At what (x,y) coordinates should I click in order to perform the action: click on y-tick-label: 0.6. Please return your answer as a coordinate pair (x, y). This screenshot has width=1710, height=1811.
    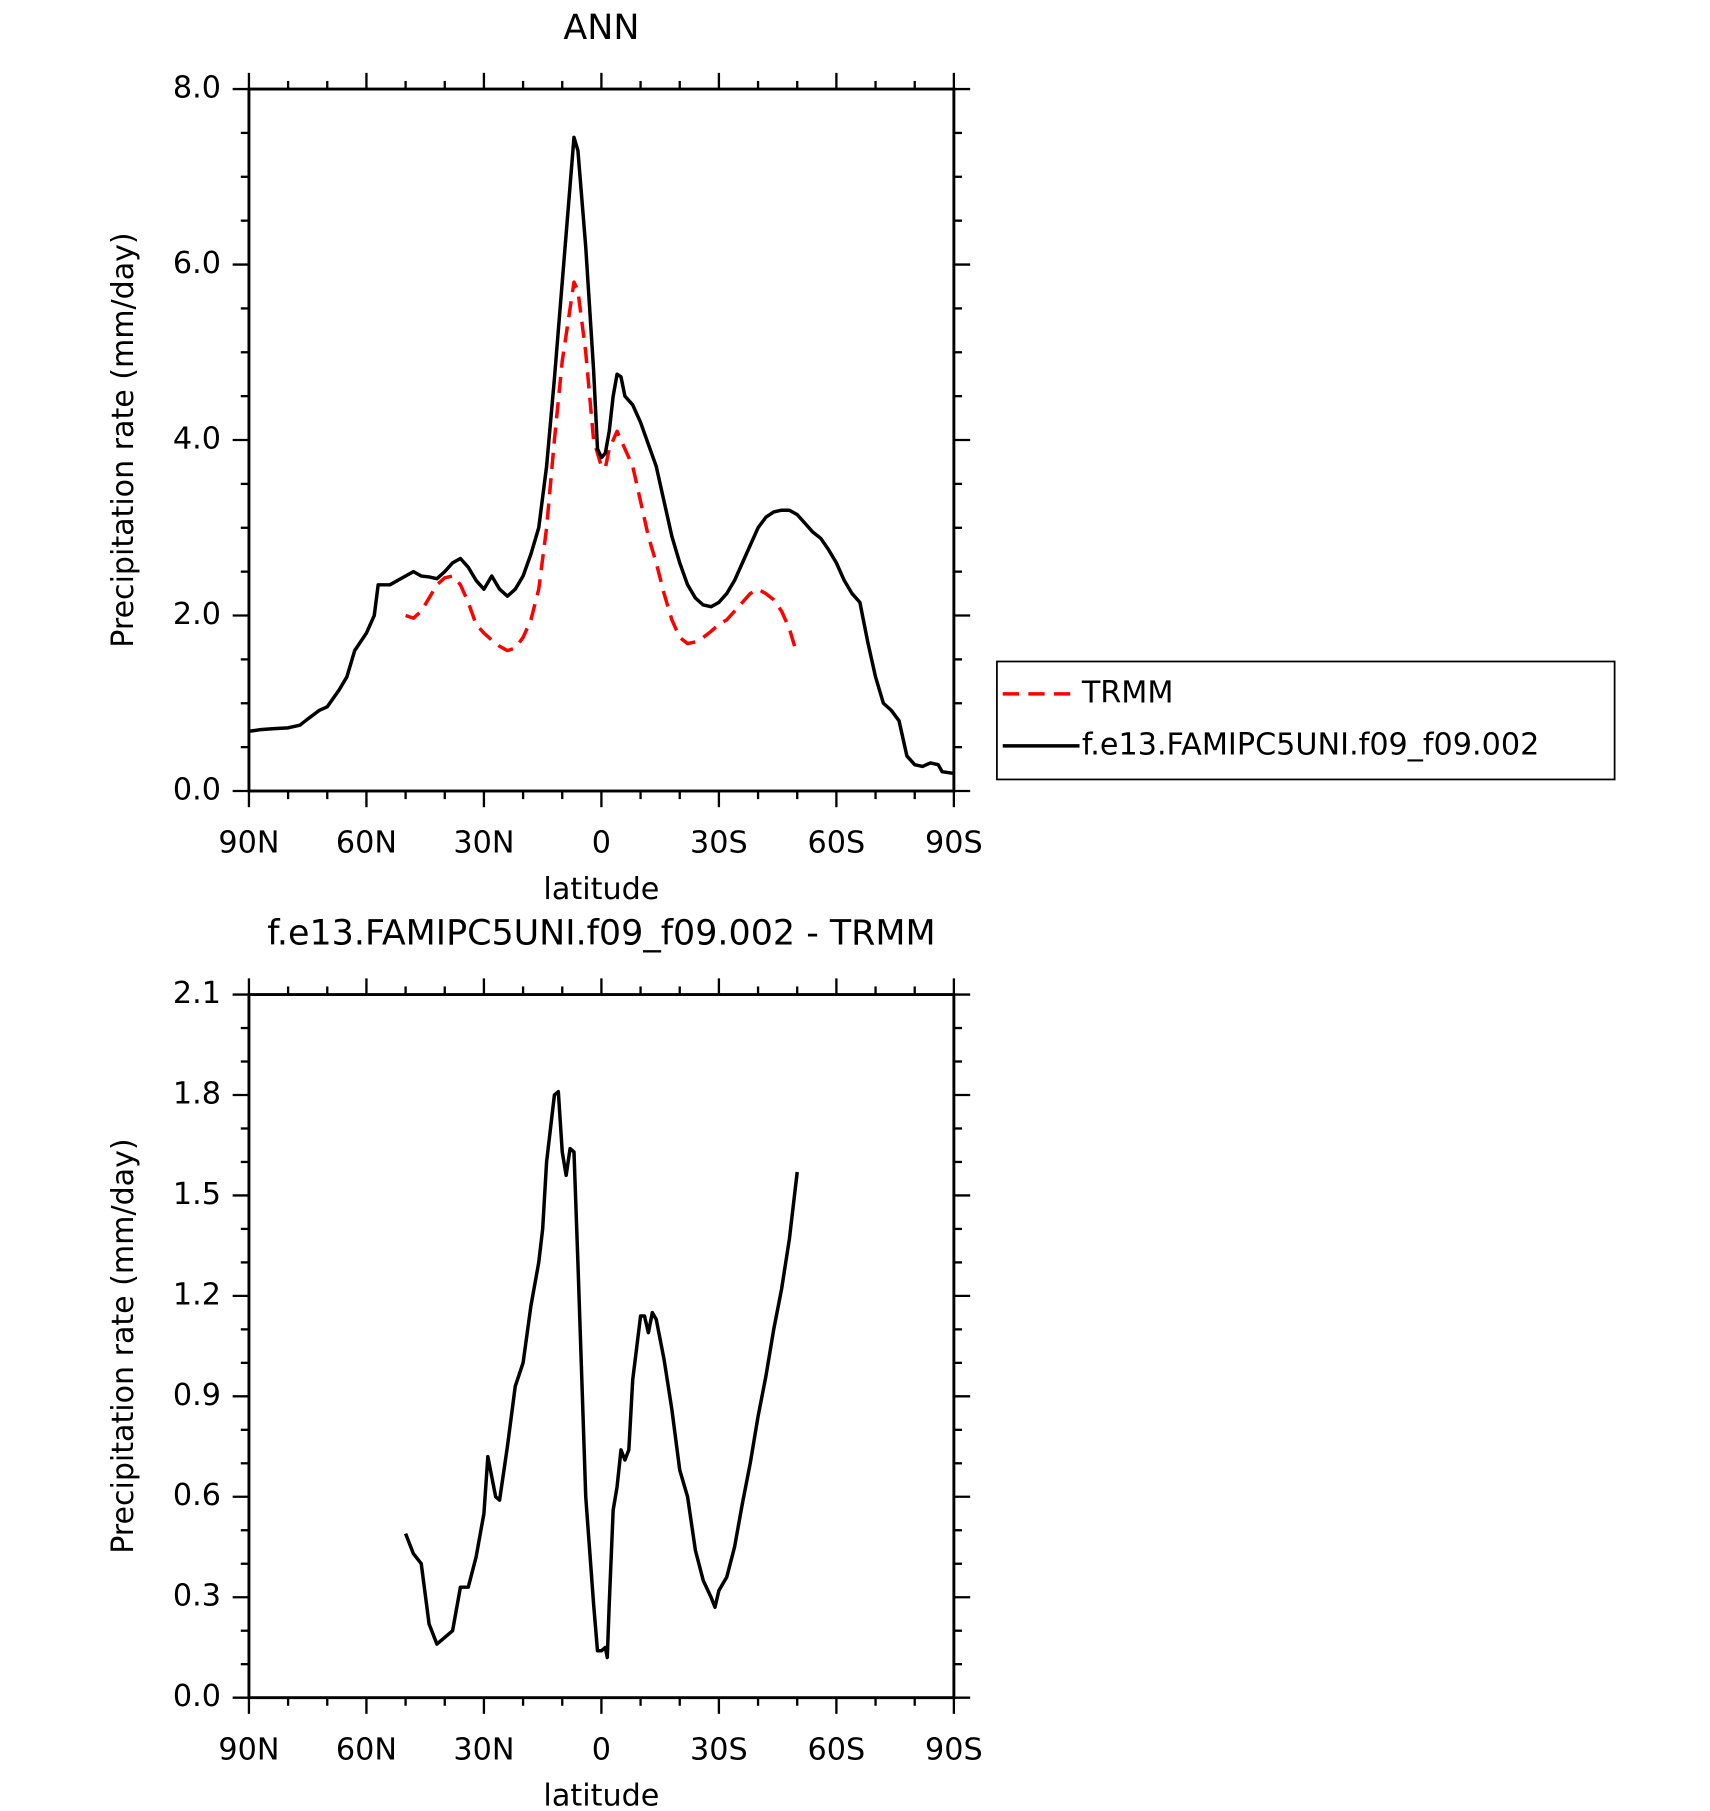
    Looking at the image, I should click on (197, 1495).